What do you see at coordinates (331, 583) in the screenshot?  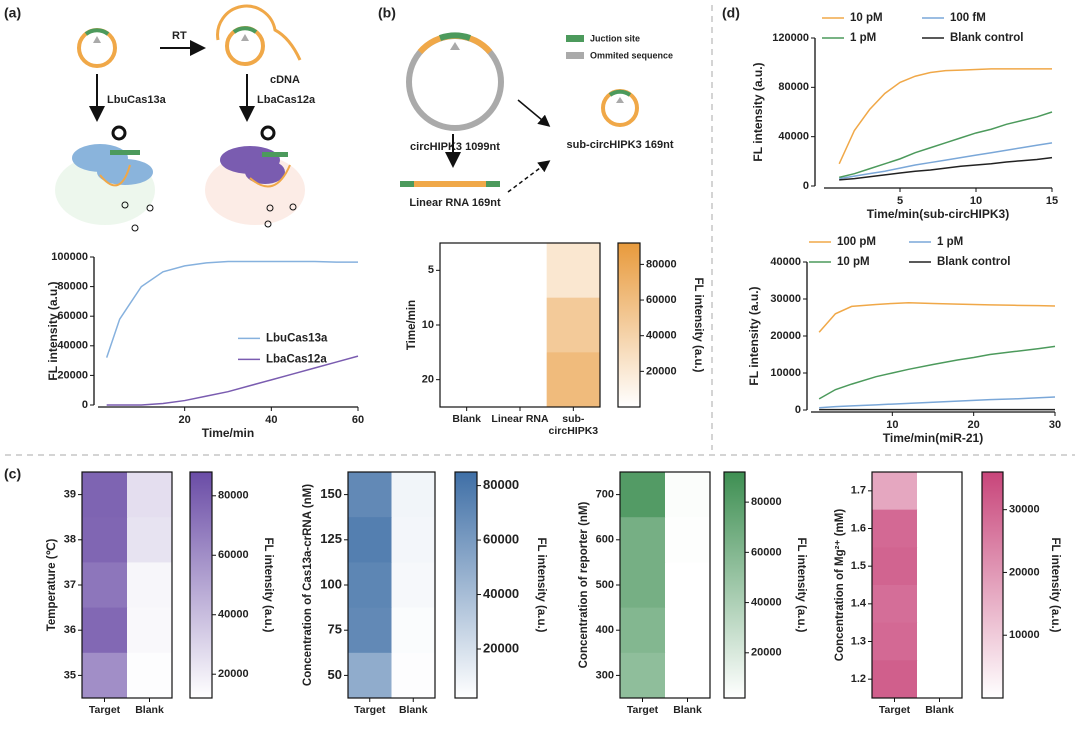 I see `y-tick-label: 100` at bounding box center [331, 583].